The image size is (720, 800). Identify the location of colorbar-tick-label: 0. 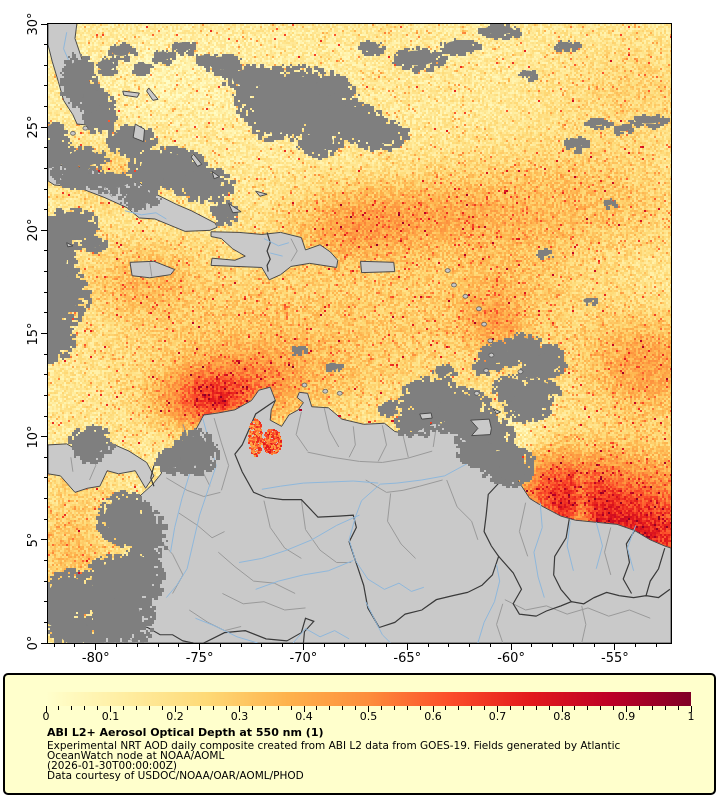
(46, 716).